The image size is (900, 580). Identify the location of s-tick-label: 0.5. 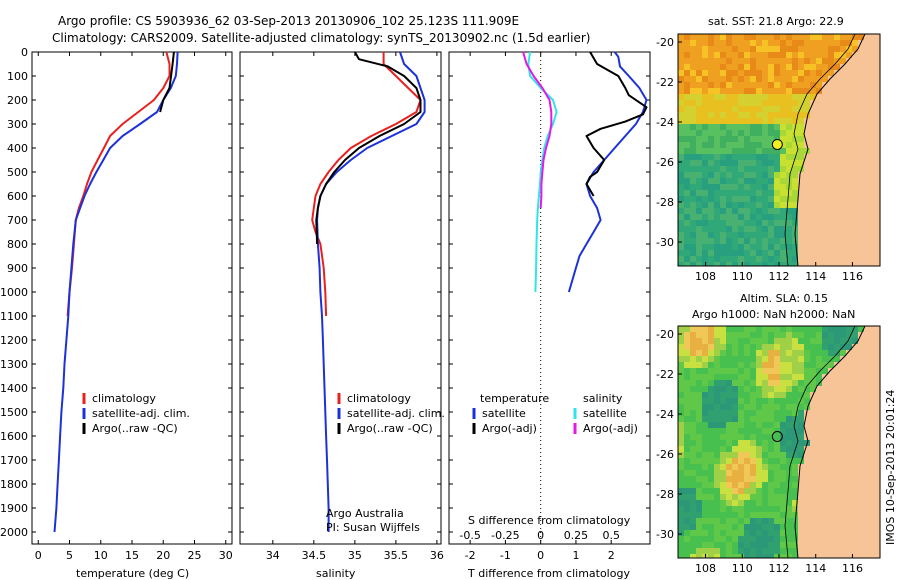
(611, 535).